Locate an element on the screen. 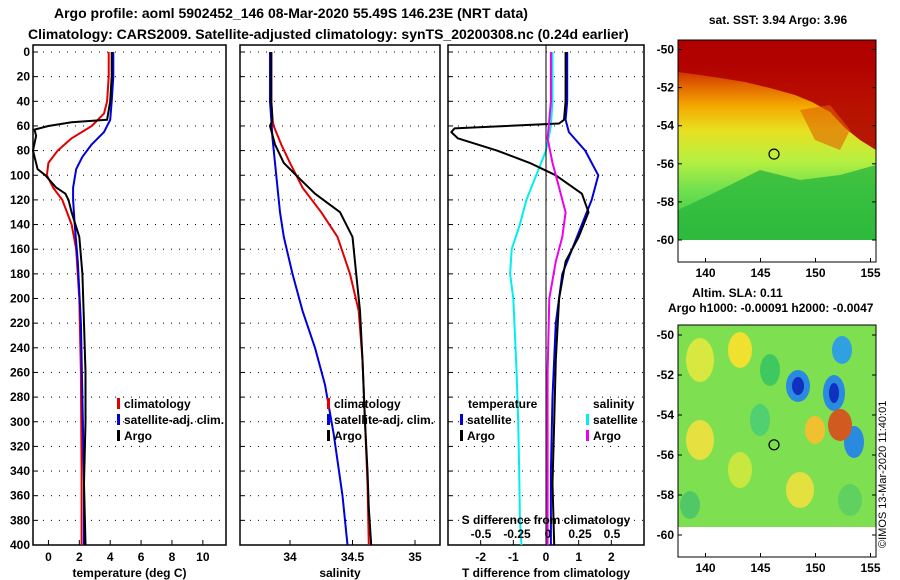 This screenshot has height=580, width=900. series-line-climatology is located at coordinates (77, 298).